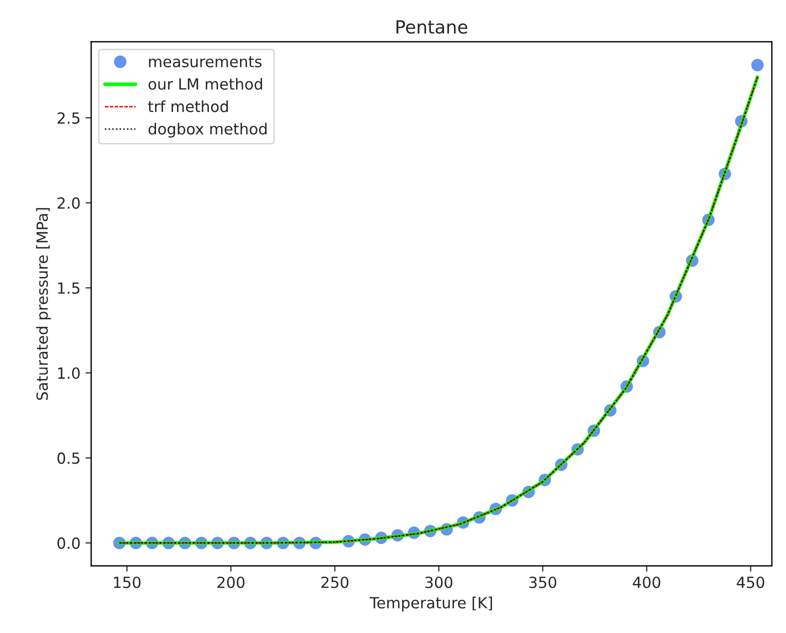  Describe the element at coordinates (69, 288) in the screenshot. I see `y-tick-label: 1.5` at that location.